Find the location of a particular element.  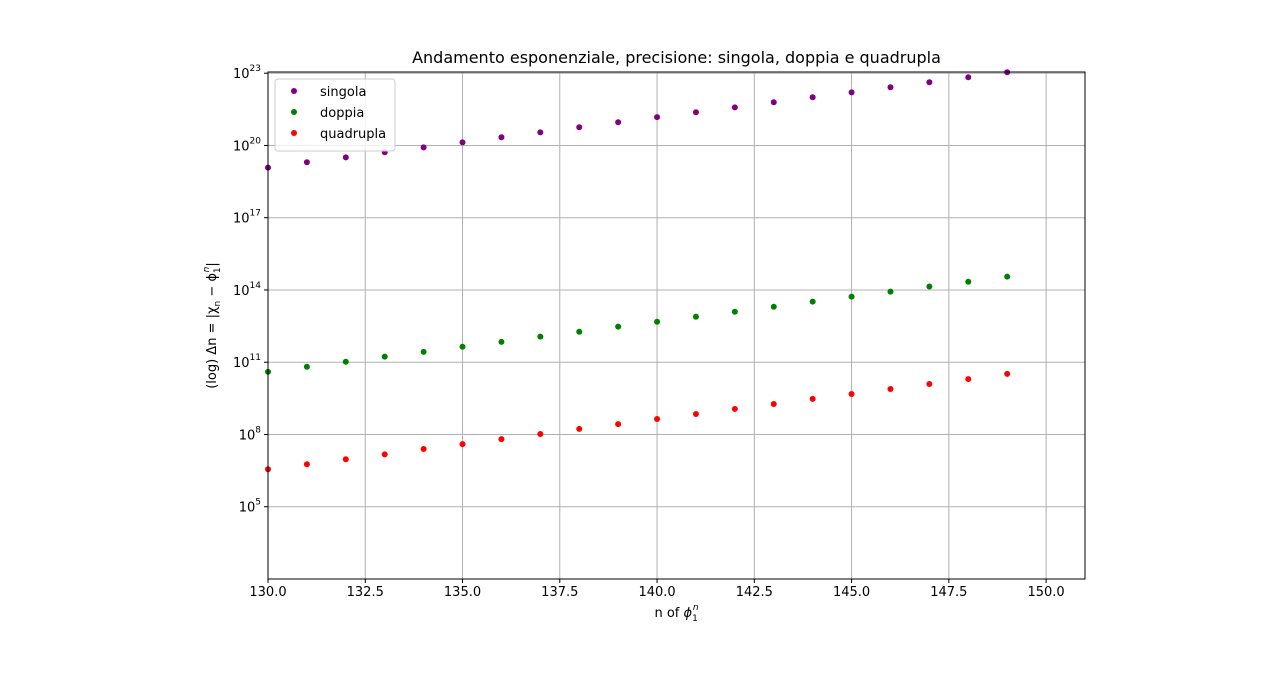

y-axis-label-sup2: n is located at coordinates (207, 269).